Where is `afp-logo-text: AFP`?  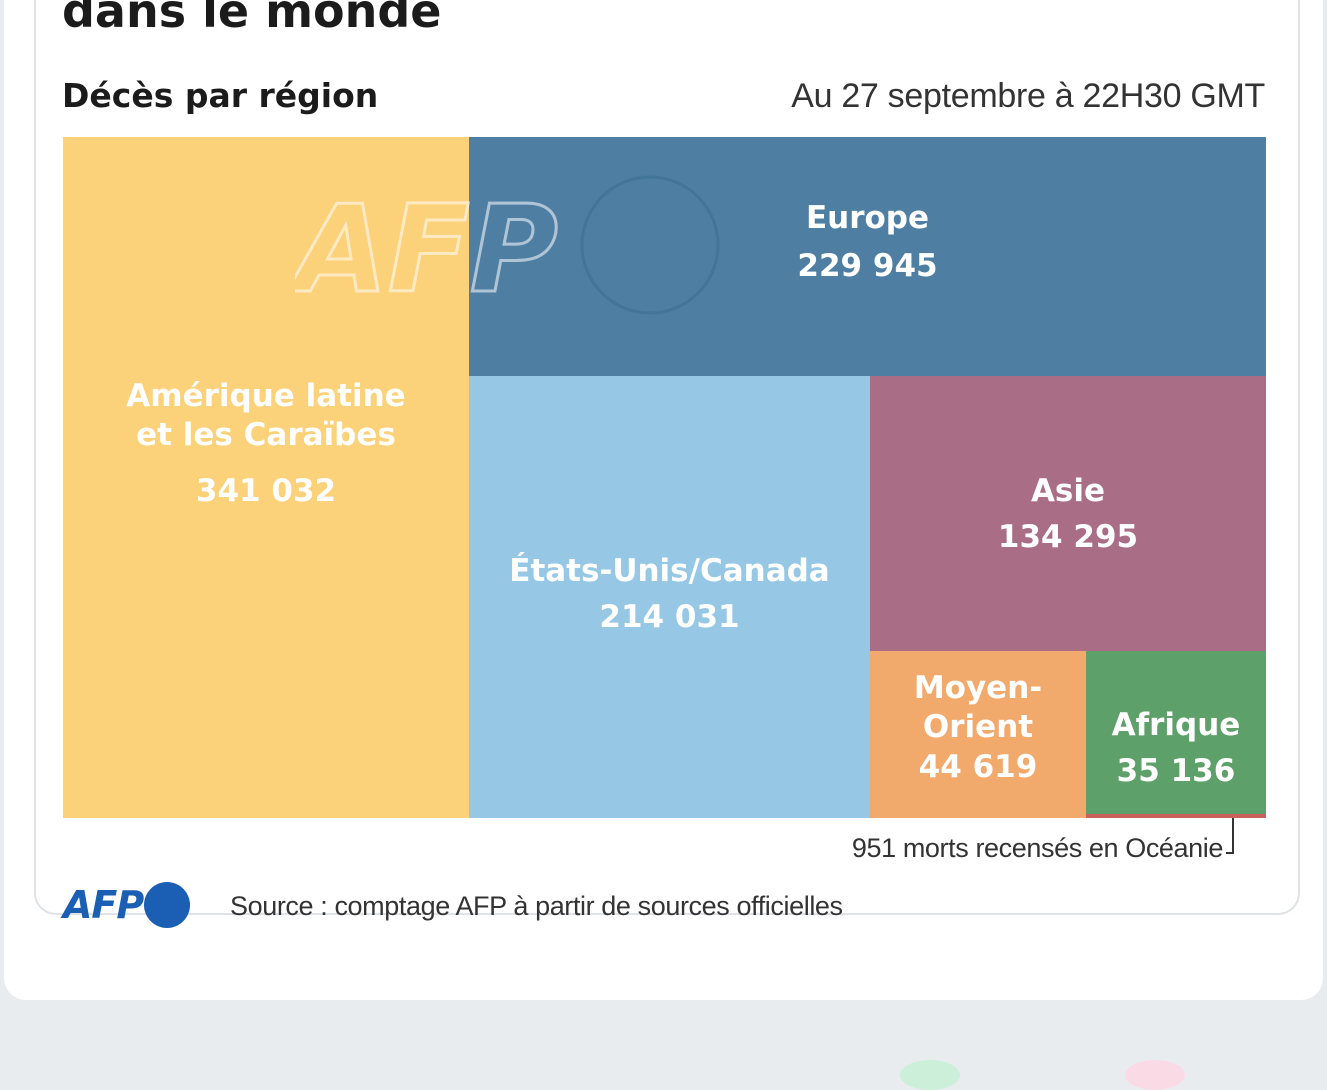
afp-logo-text: AFP is located at coordinates (103, 905).